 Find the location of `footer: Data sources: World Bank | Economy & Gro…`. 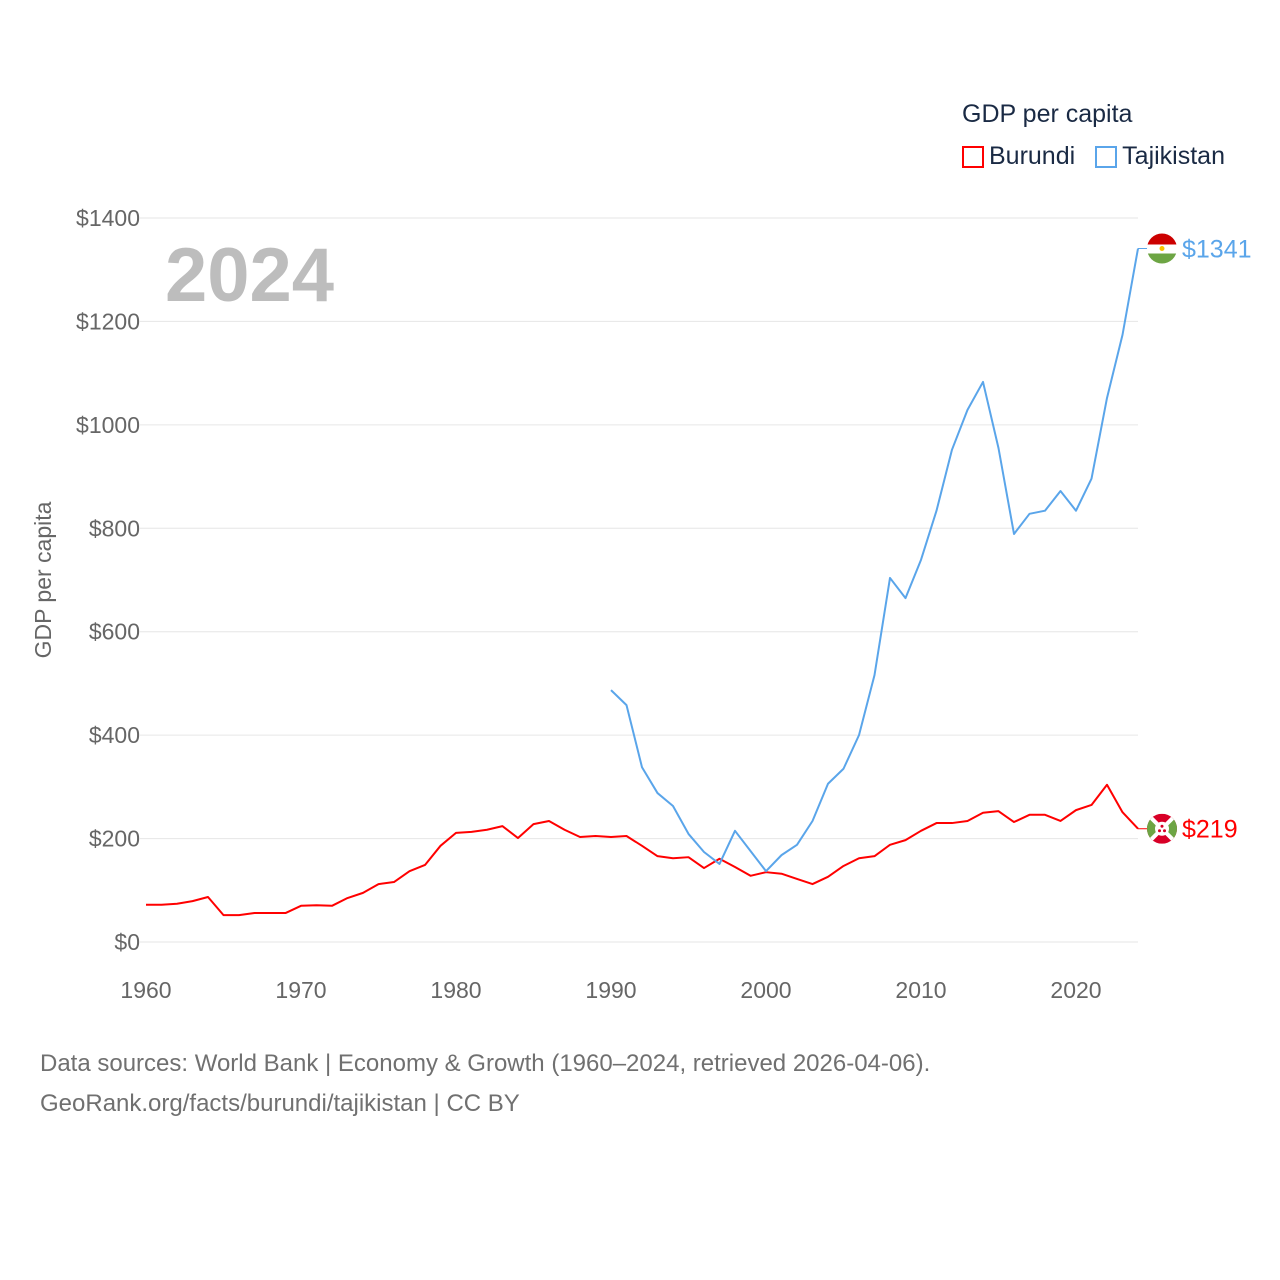

footer: Data sources: World Bank | Economy & Gro… is located at coordinates (485, 1084).